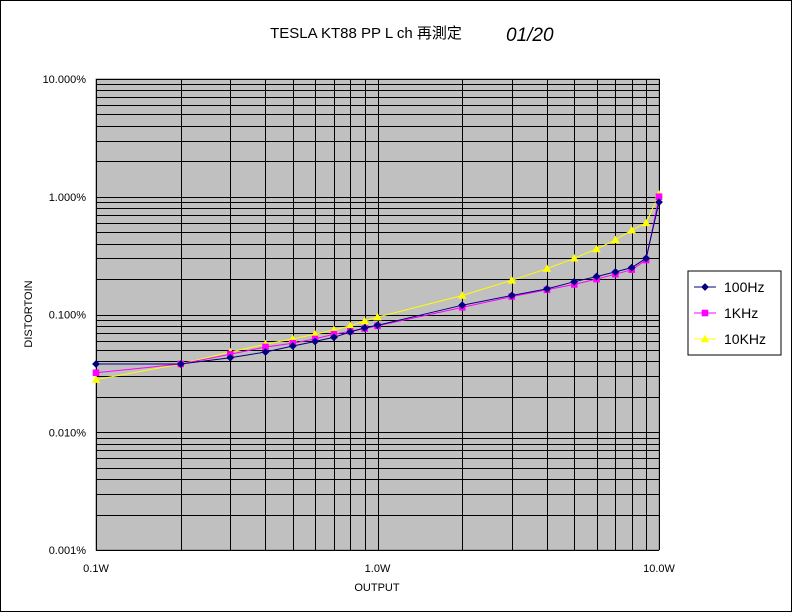  What do you see at coordinates (377, 588) in the screenshot?
I see `x-axis-label: OUTPUT` at bounding box center [377, 588].